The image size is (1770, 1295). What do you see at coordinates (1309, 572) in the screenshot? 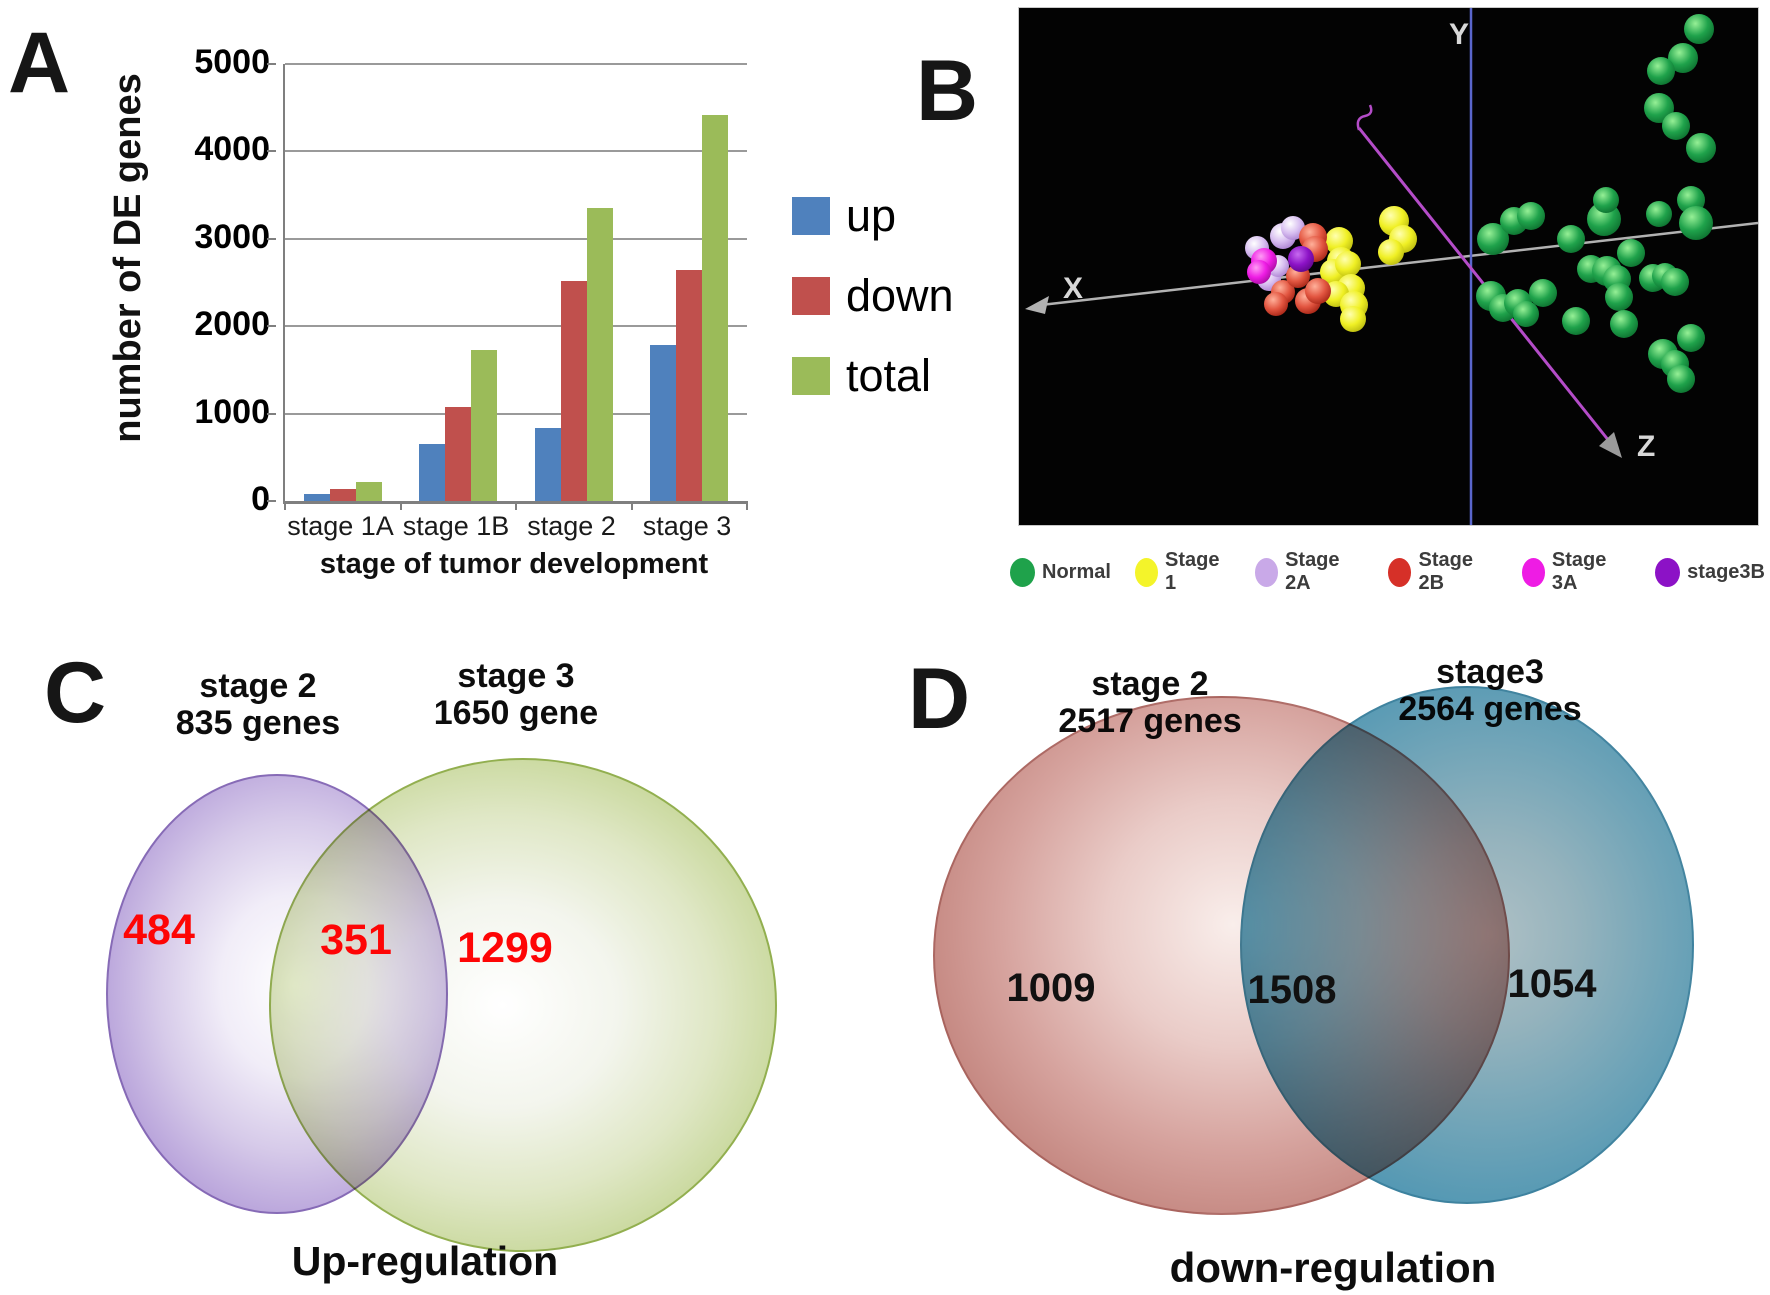
I see `legend-item-stage2a: Stage 2A` at bounding box center [1309, 572].